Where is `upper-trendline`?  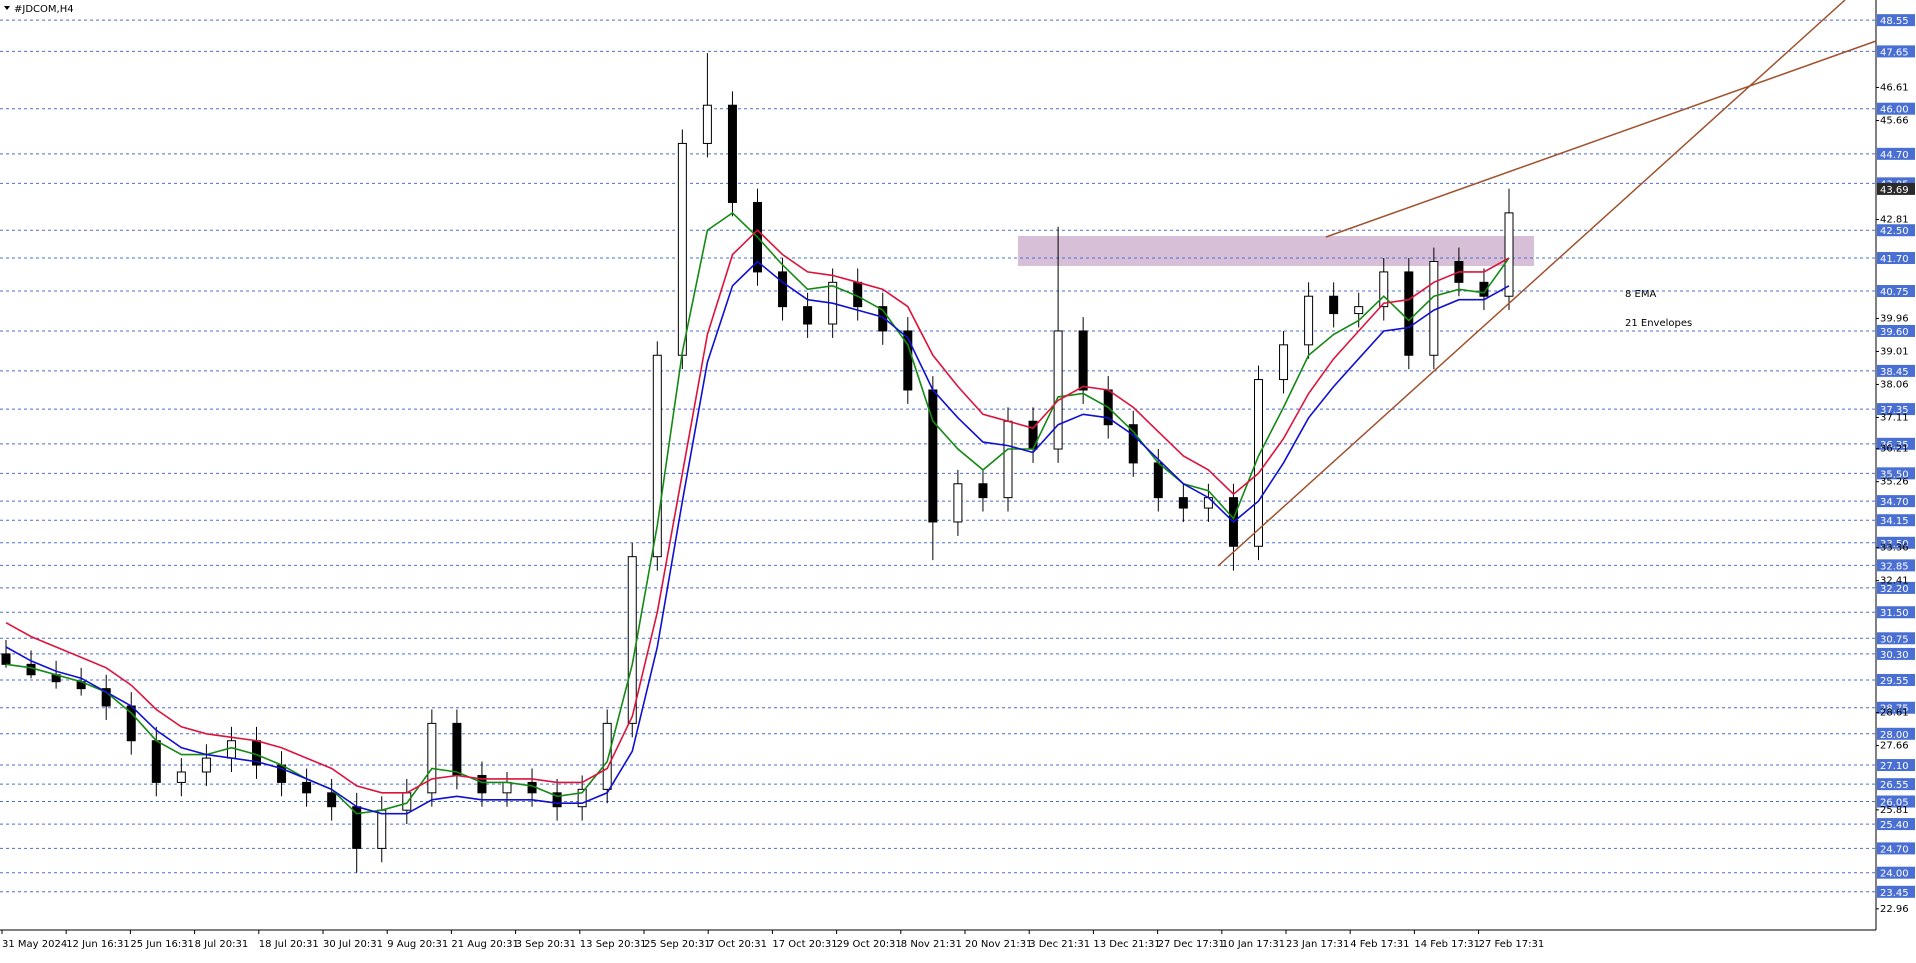
upper-trendline is located at coordinates (1601, 139).